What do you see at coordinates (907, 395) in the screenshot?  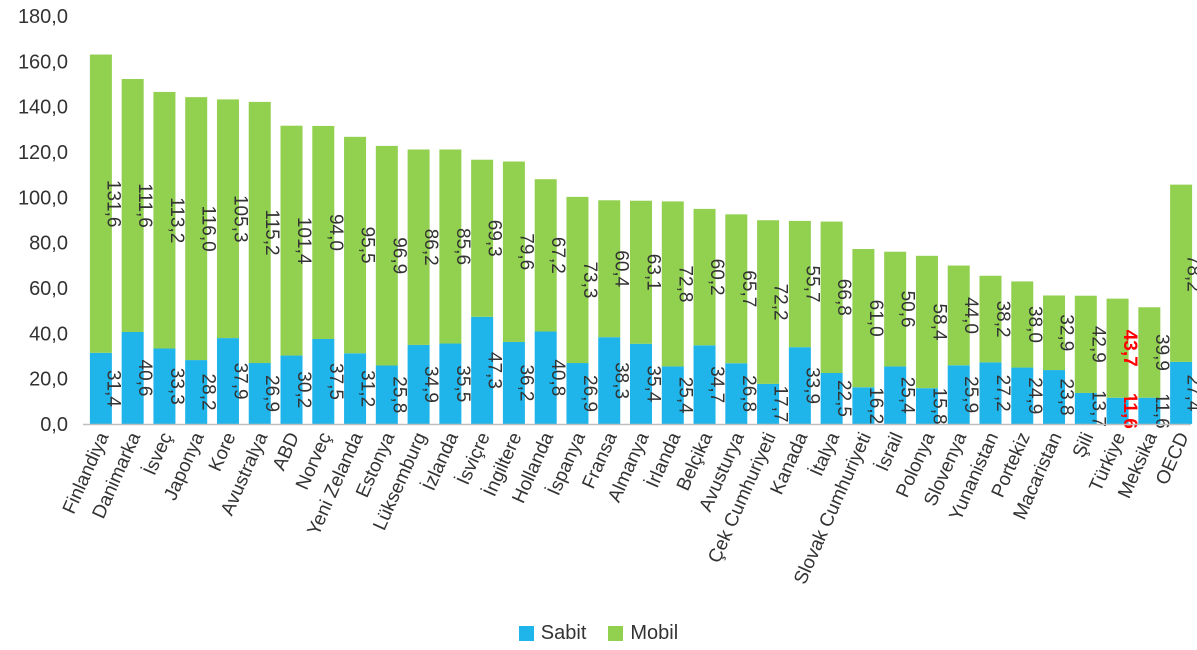 I see `value-label-sabit-israil: 25,4` at bounding box center [907, 395].